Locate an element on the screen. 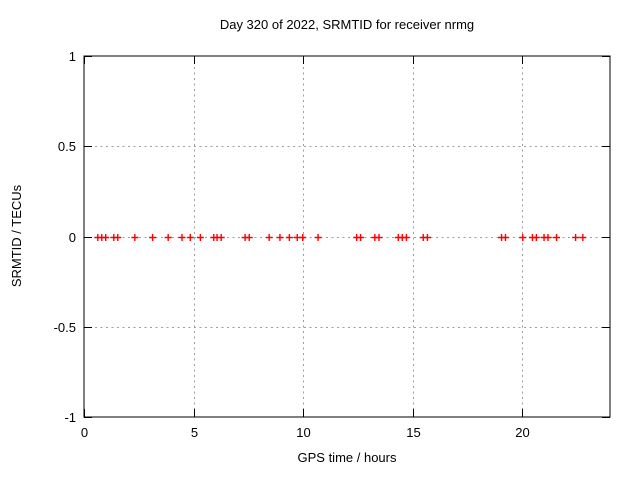  y-tick-label: -0.5 is located at coordinates (65, 327).